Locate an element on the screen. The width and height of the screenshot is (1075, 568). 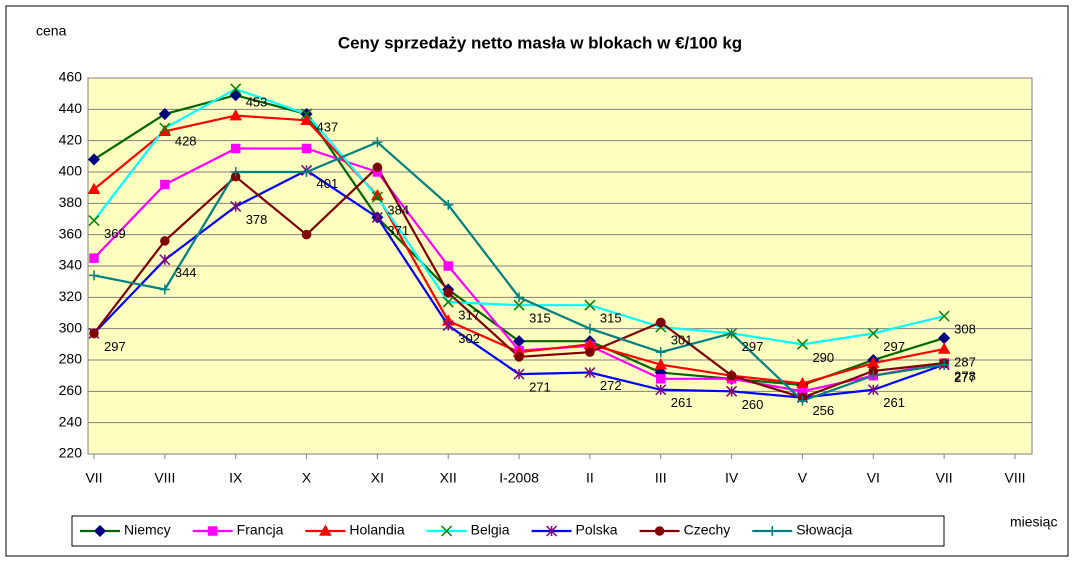
y-tick-label: 300 is located at coordinates (71, 327).